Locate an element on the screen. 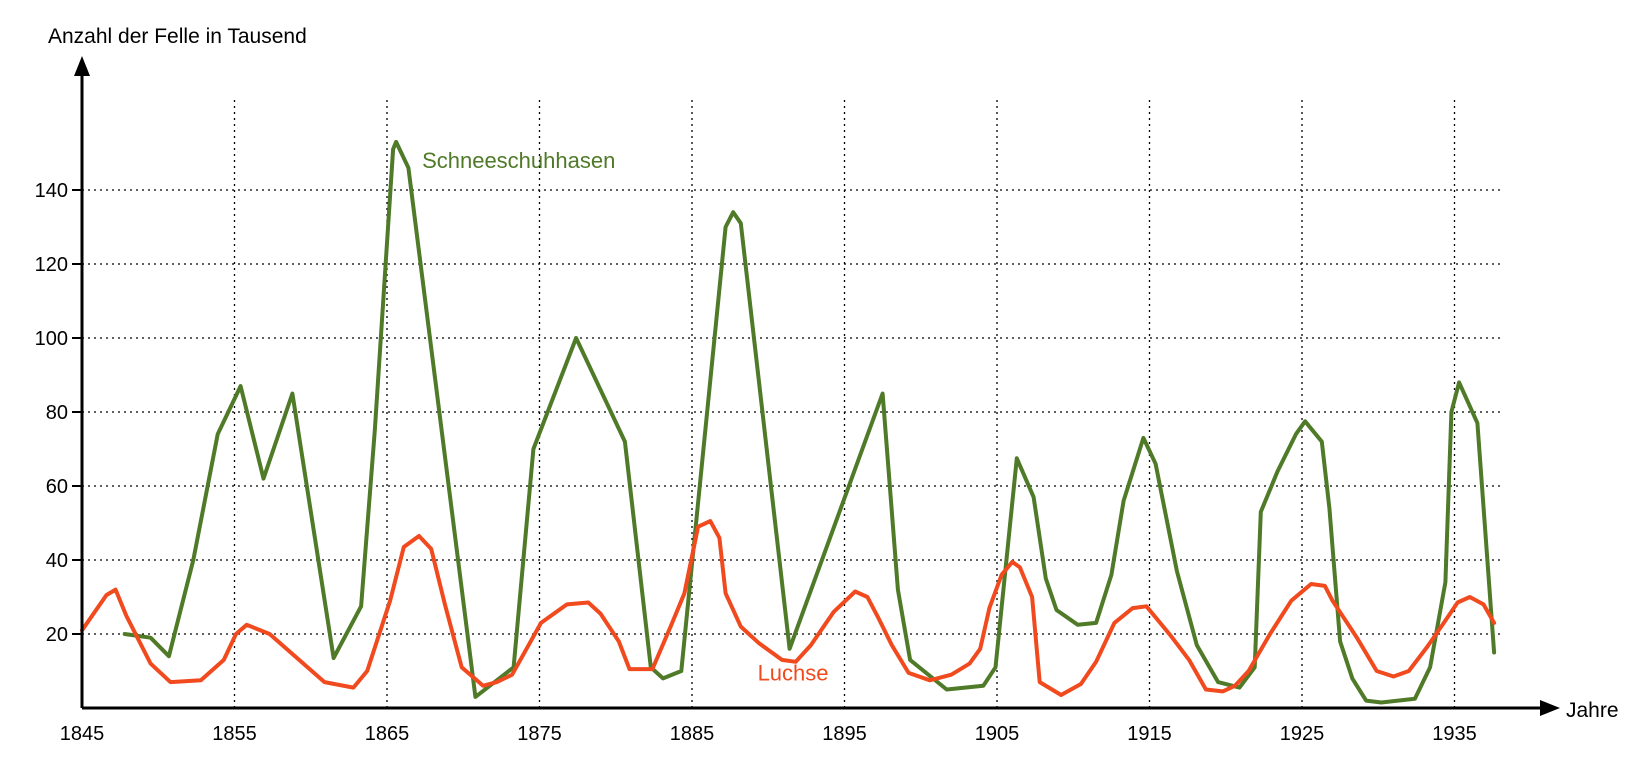  y-tick-label: 100 is located at coordinates (51, 339).